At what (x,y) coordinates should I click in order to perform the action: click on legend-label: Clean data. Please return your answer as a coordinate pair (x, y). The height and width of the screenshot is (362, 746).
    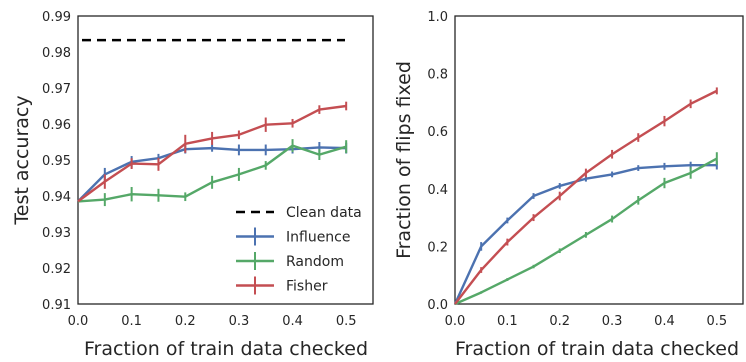
    Looking at the image, I should click on (324, 213).